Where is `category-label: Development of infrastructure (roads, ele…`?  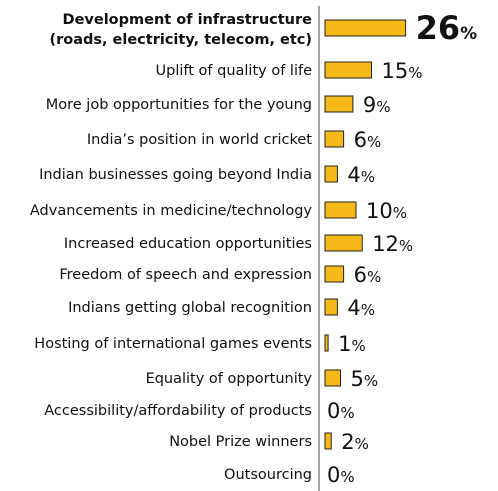
category-label: Development of infrastructure (roads, ele… is located at coordinates (180, 30).